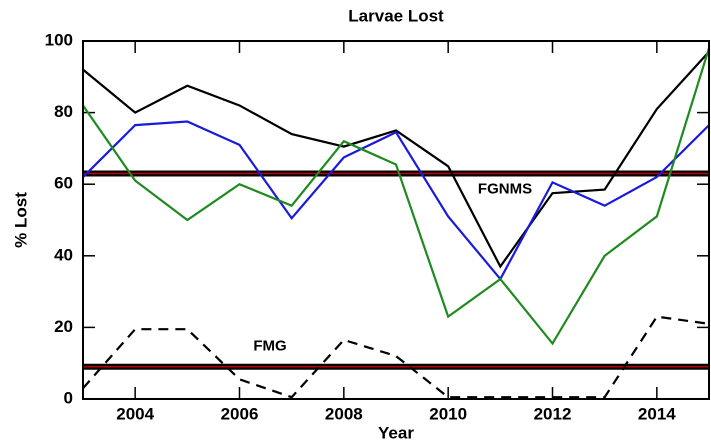  Describe the element at coordinates (63, 326) in the screenshot. I see `y-tick-label: 20` at that location.